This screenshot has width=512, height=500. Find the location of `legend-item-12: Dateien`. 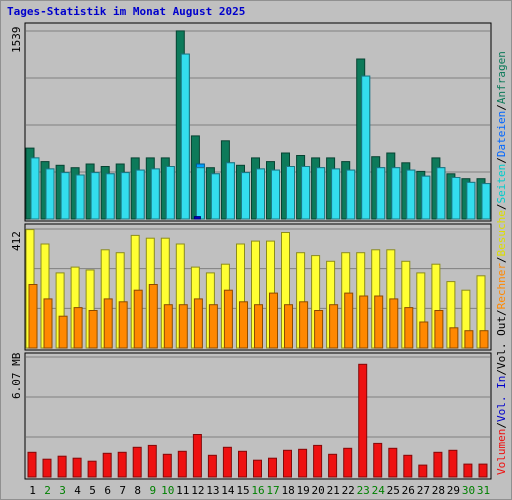

legend-item-12: Dateien is located at coordinates (501, 134).